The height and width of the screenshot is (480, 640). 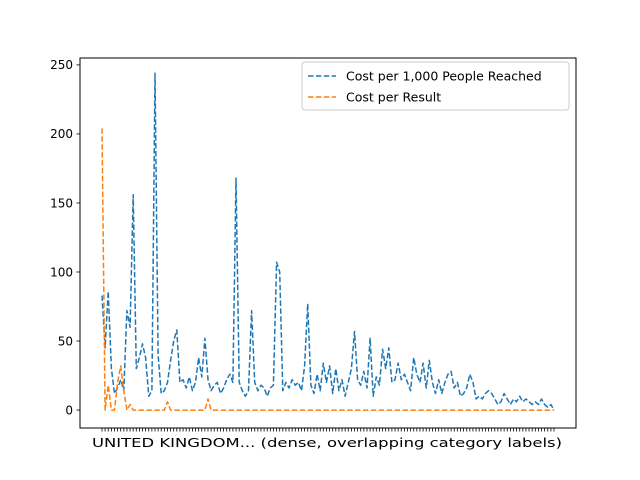 I want to click on y-tick-label: 0, so click(x=69, y=410).